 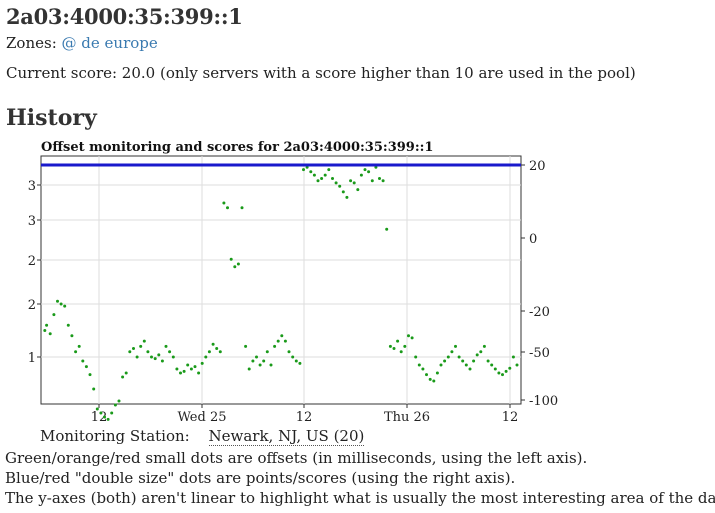 What do you see at coordinates (34, 272) in the screenshot?
I see `left-axis: 3 3 2 2 1` at bounding box center [34, 272].